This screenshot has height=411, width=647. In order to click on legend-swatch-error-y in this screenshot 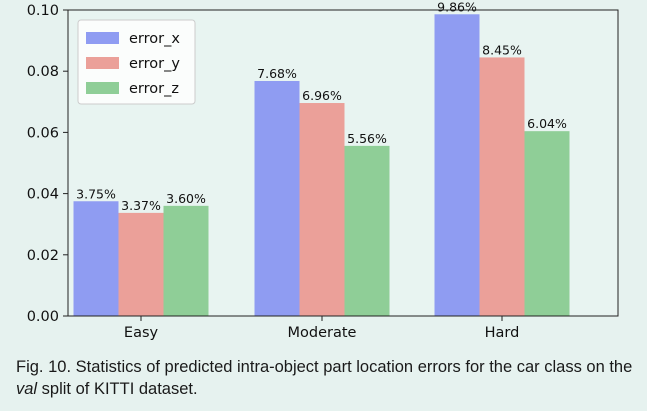, I will do `click(102, 63)`.